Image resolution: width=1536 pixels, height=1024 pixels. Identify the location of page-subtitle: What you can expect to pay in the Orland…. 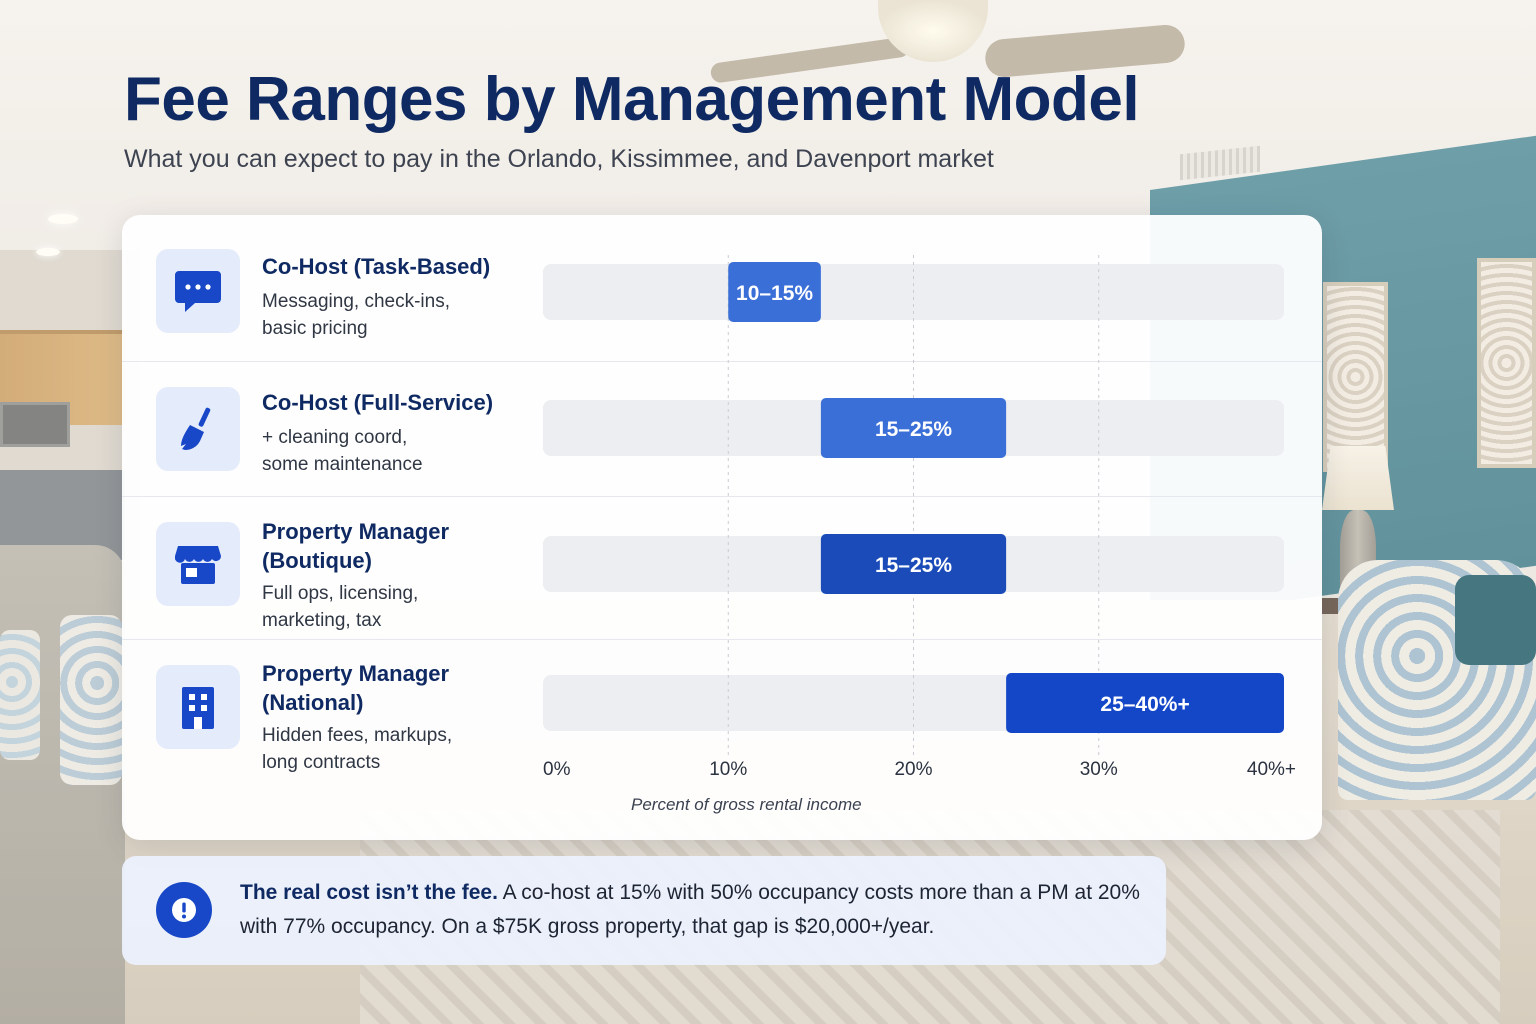
(559, 159).